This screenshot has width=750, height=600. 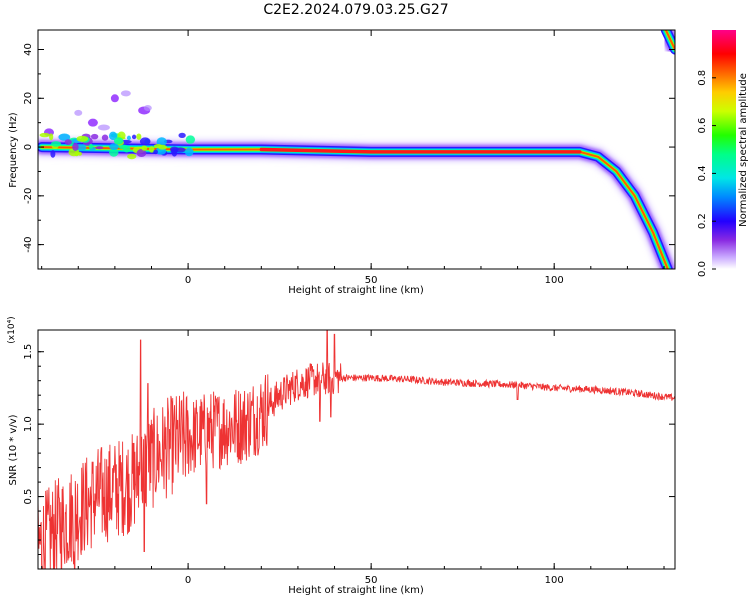 I want to click on figure-title: C2E2.2024.079.03.25.G27, so click(x=355, y=10).